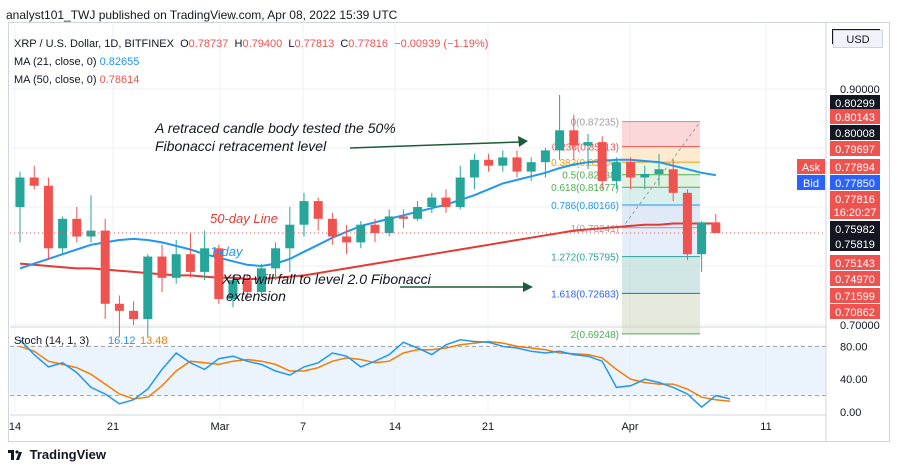  Describe the element at coordinates (595, 123) in the screenshot. I see `fib-level-label: 0(0.87235)` at that location.